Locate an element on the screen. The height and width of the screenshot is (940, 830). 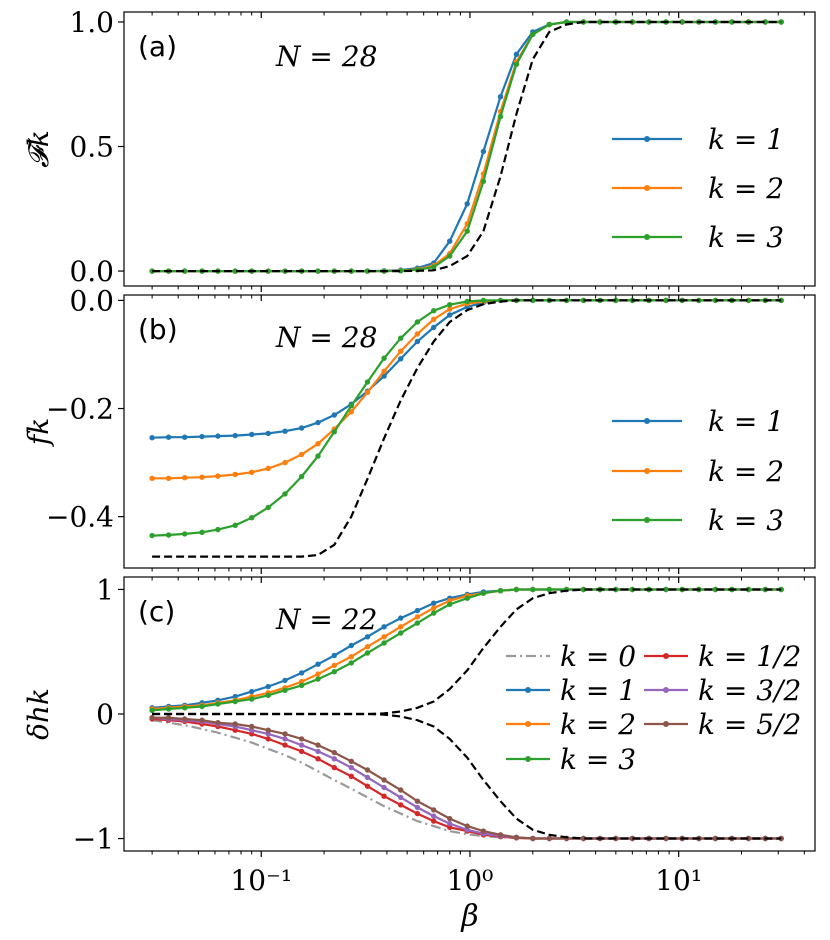
x-tick-label: 10⁻¹ is located at coordinates (261, 880).